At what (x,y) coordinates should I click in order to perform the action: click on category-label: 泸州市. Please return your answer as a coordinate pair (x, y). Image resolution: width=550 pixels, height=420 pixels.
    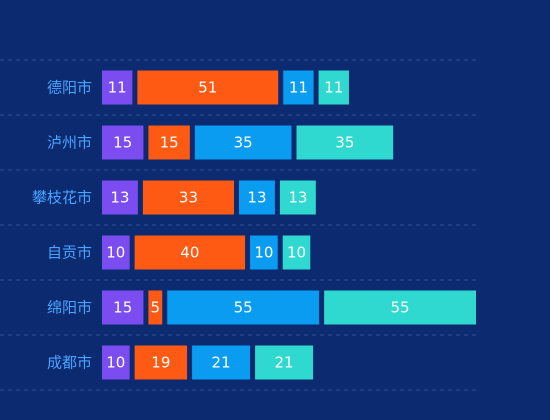
    Looking at the image, I should click on (69, 143).